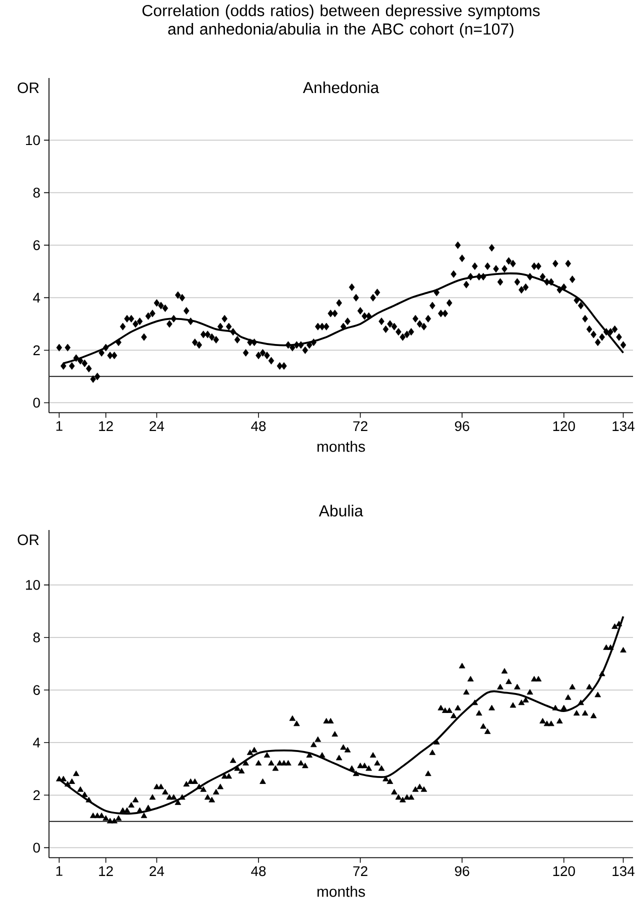  I want to click on chart-subtitle: Anhedonia, so click(341, 88).